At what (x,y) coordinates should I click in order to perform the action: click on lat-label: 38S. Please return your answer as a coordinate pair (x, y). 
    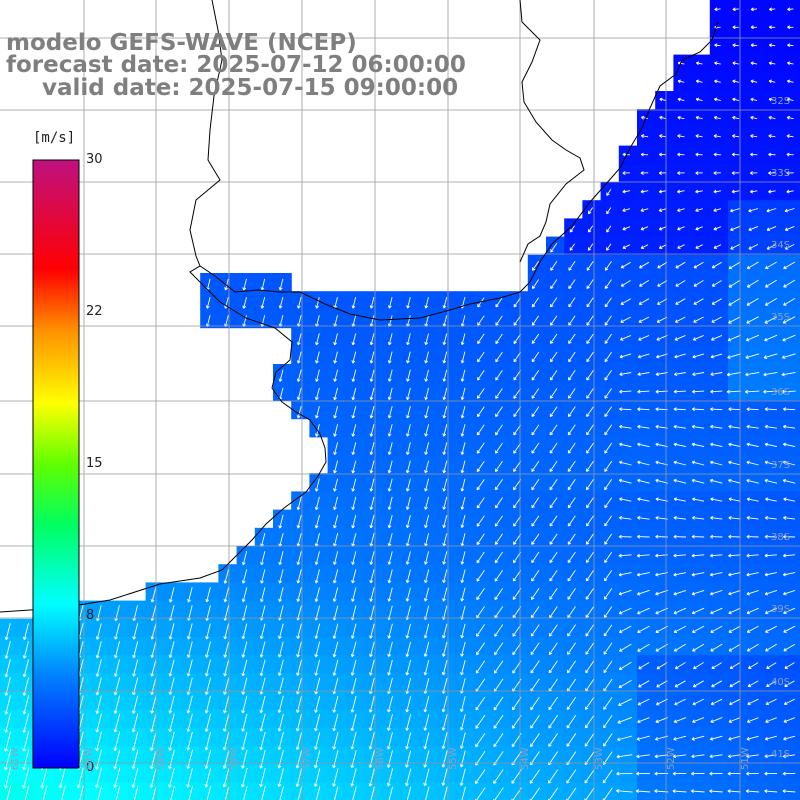
    Looking at the image, I should click on (781, 537).